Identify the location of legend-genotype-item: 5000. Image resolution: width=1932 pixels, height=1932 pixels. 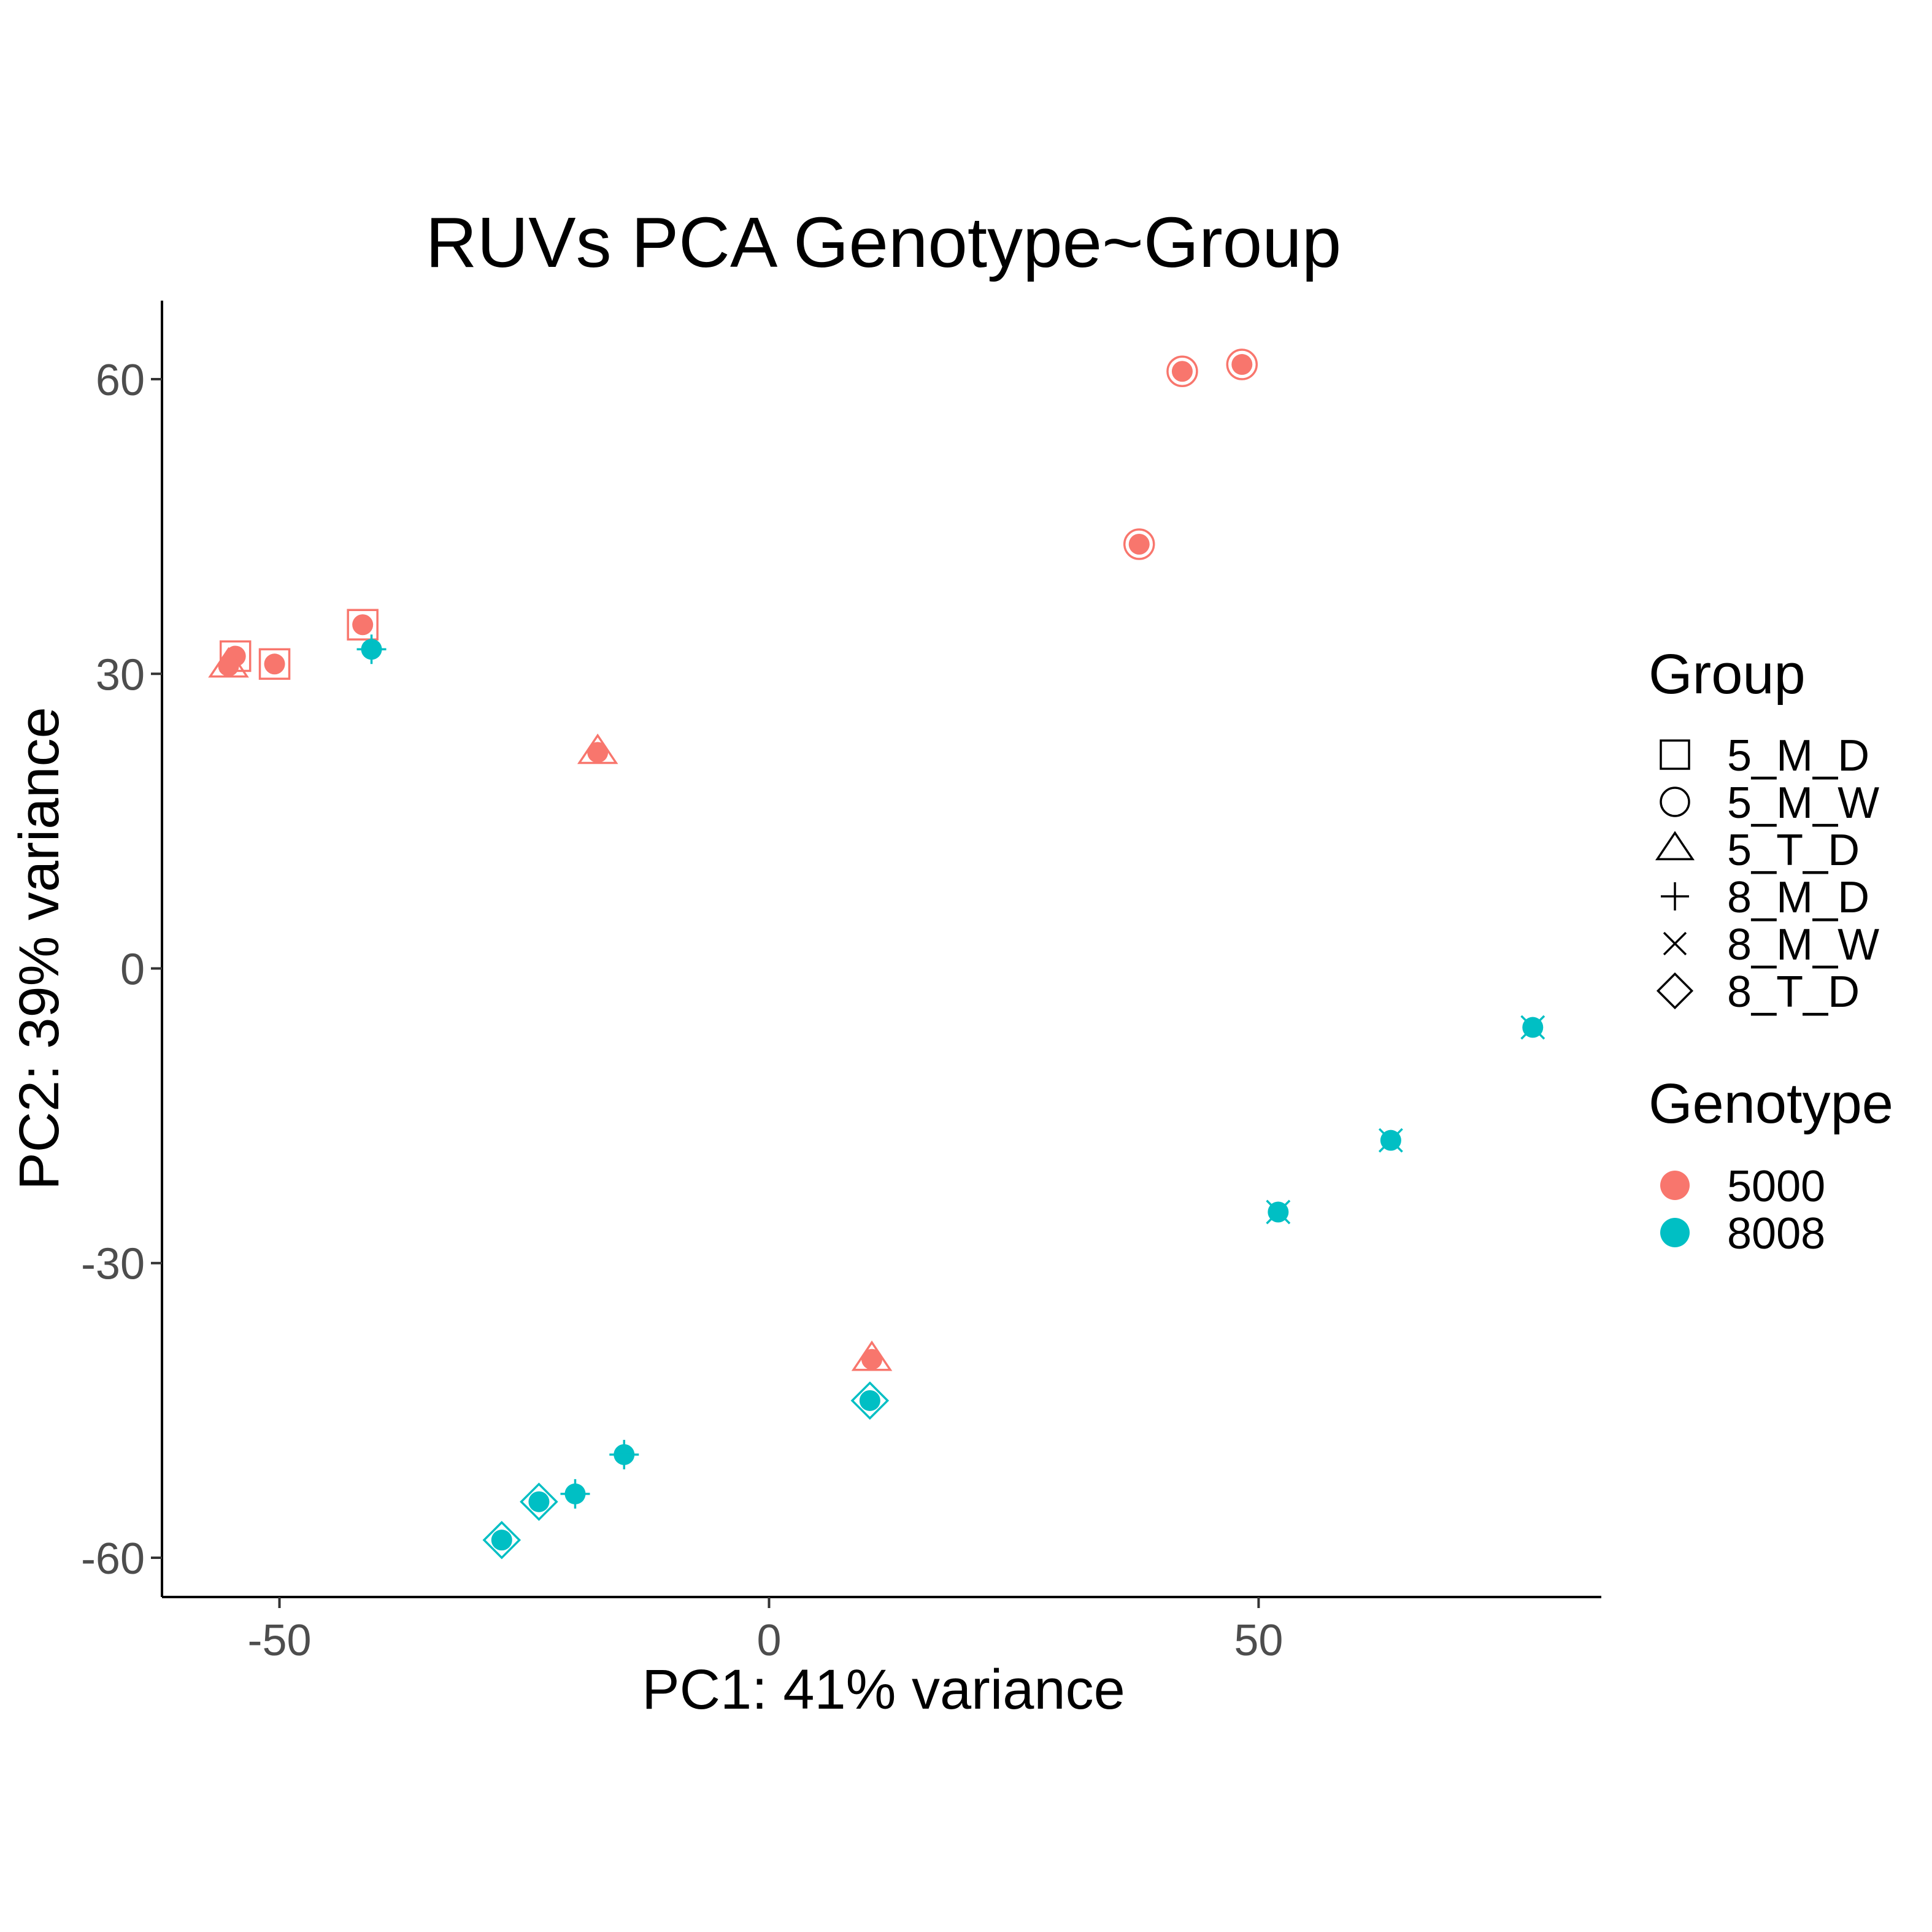
(1742, 1186).